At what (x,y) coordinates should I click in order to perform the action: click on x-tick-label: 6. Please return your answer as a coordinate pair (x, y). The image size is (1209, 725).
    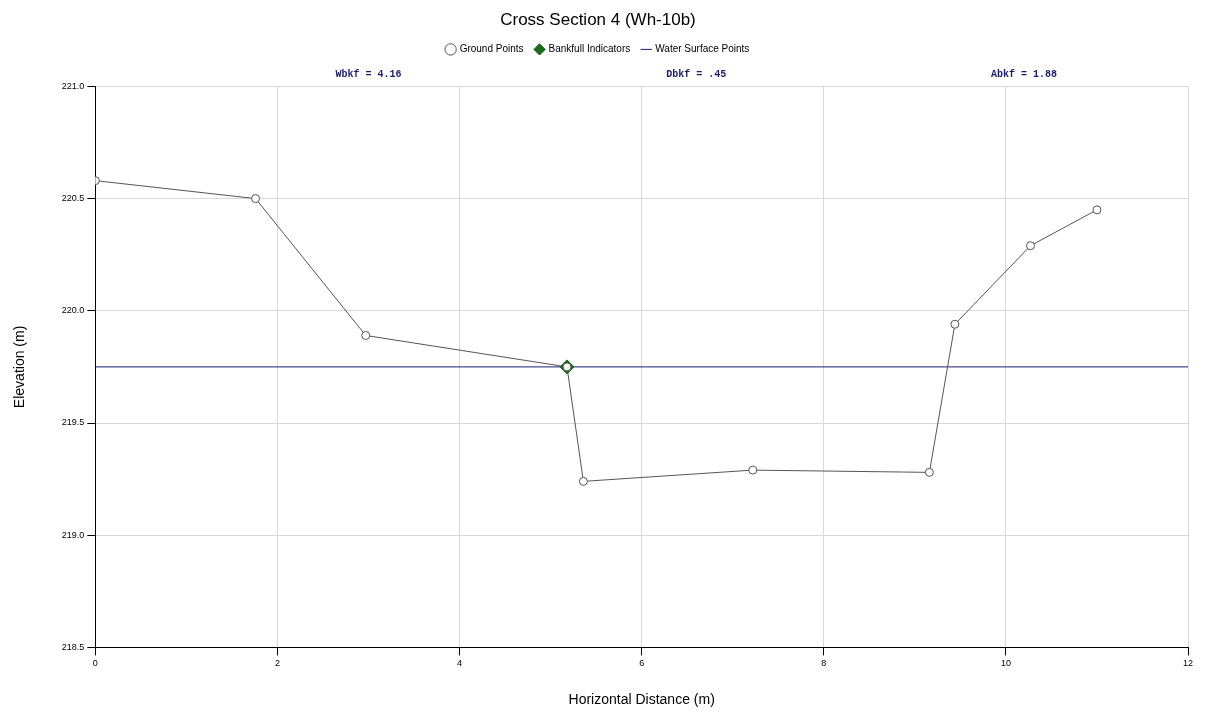
    Looking at the image, I should click on (642, 663).